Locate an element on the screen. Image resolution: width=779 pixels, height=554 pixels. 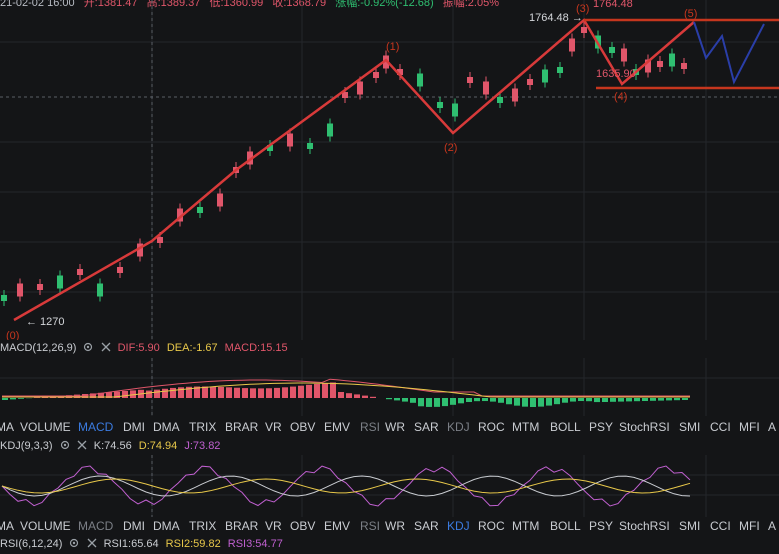
d-line is located at coordinates (346, 486).